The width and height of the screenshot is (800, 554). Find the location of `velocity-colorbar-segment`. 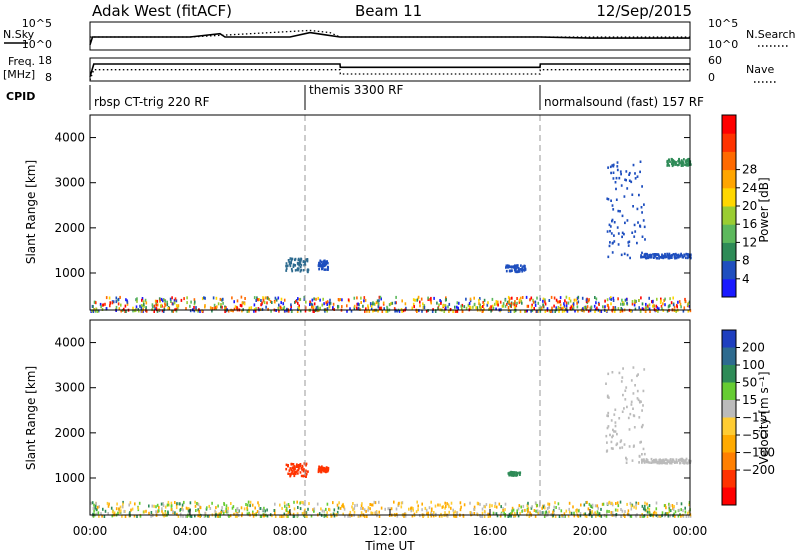

velocity-colorbar-segment is located at coordinates (729, 391).